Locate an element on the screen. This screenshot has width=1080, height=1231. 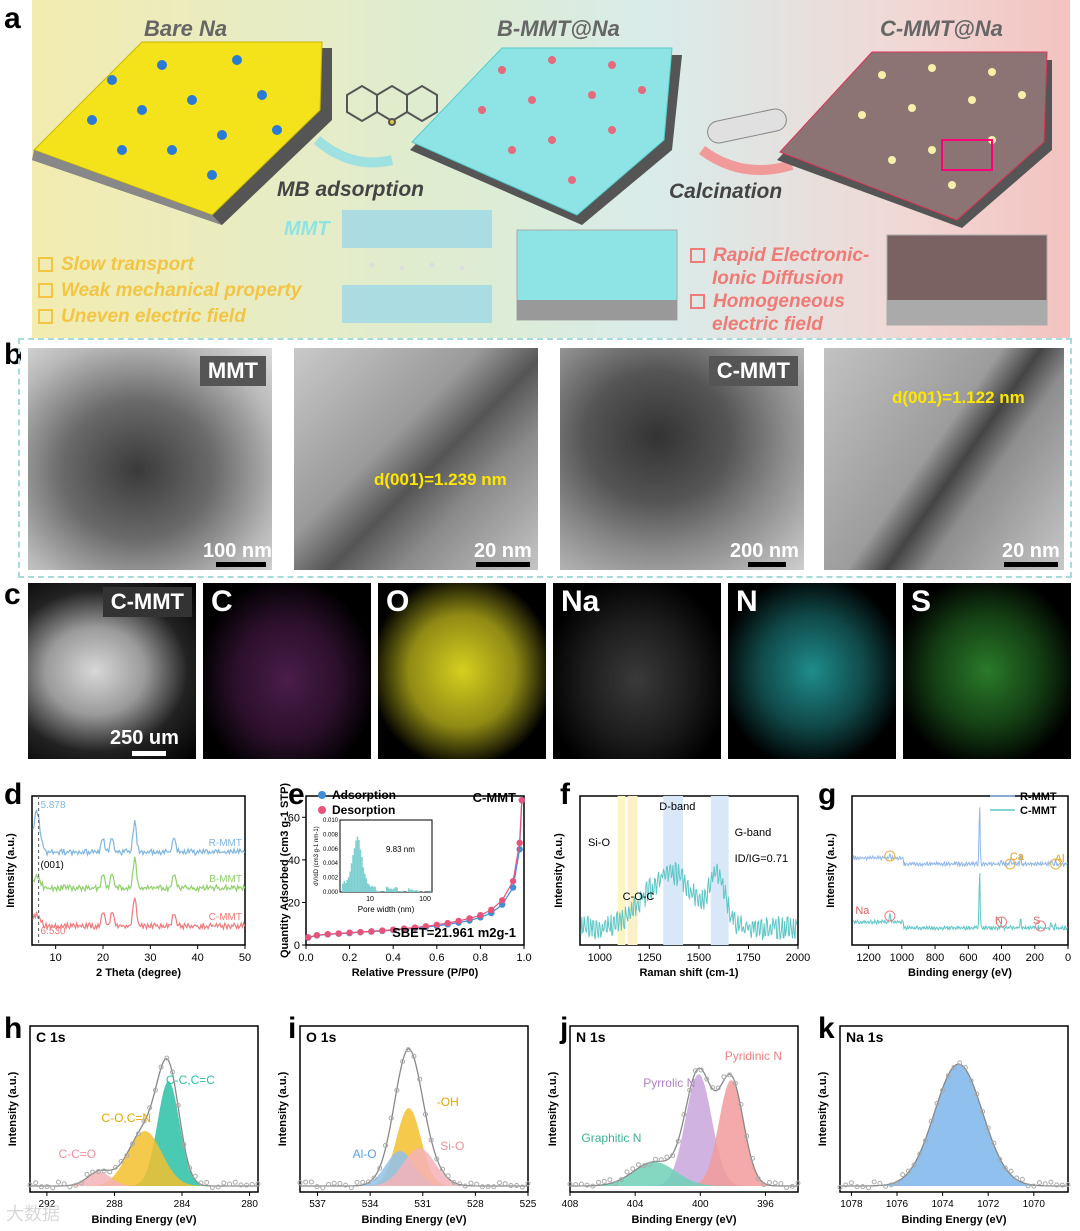
chart-h-xlabel: Binding Energy (eV) is located at coordinates (143, 1220).